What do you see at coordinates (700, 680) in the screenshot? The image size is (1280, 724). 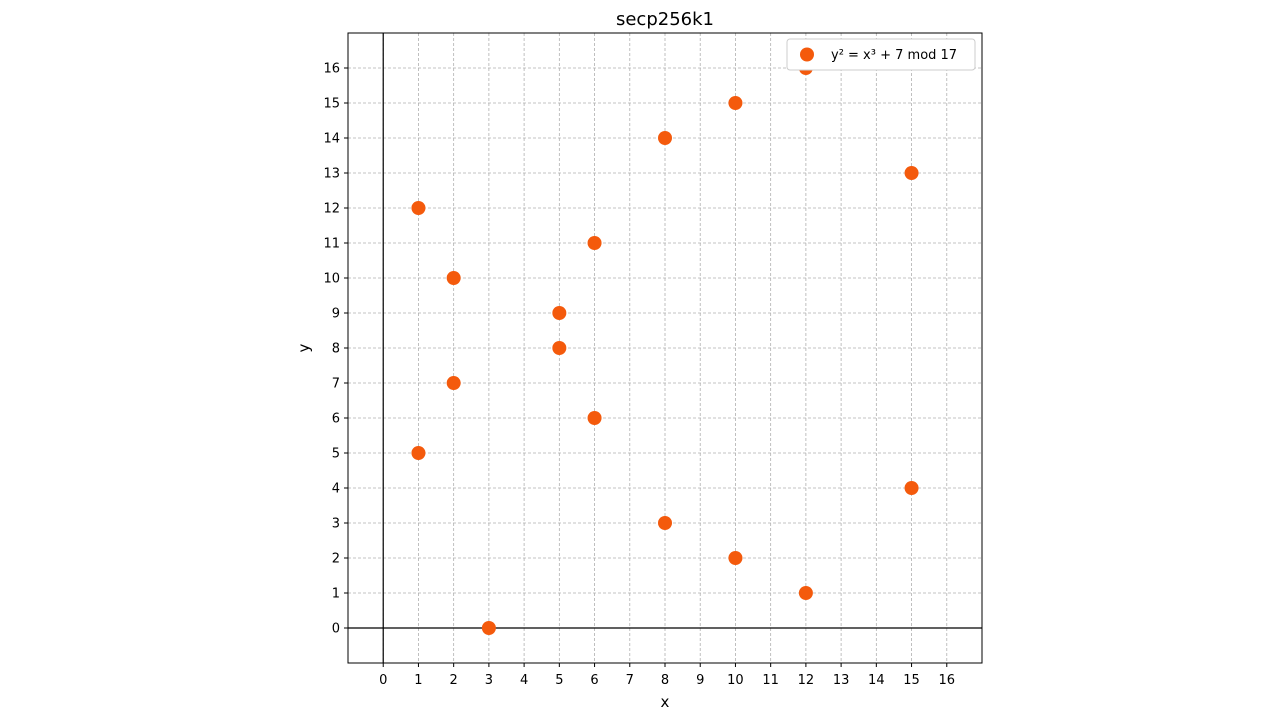 I see `x-tick-label: 9` at bounding box center [700, 680].